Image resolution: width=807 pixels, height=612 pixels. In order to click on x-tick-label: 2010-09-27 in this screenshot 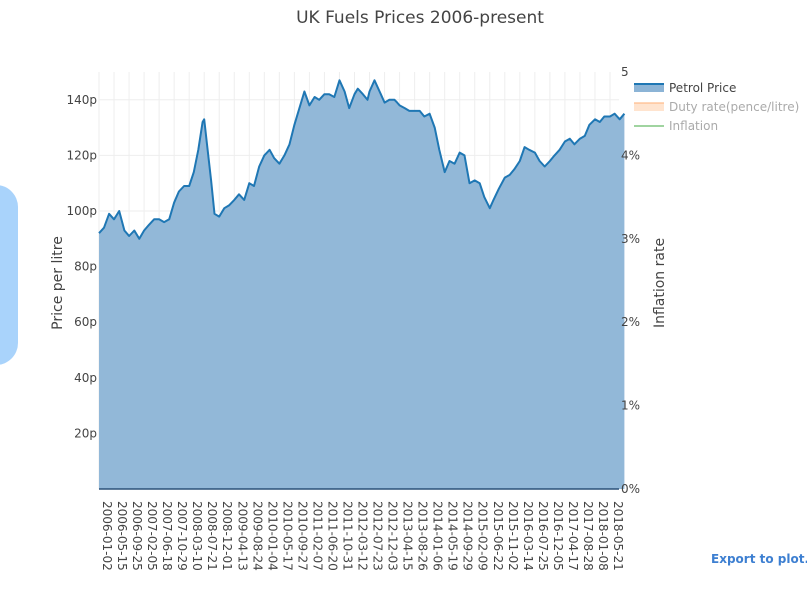, I will do `click(302, 536)`.